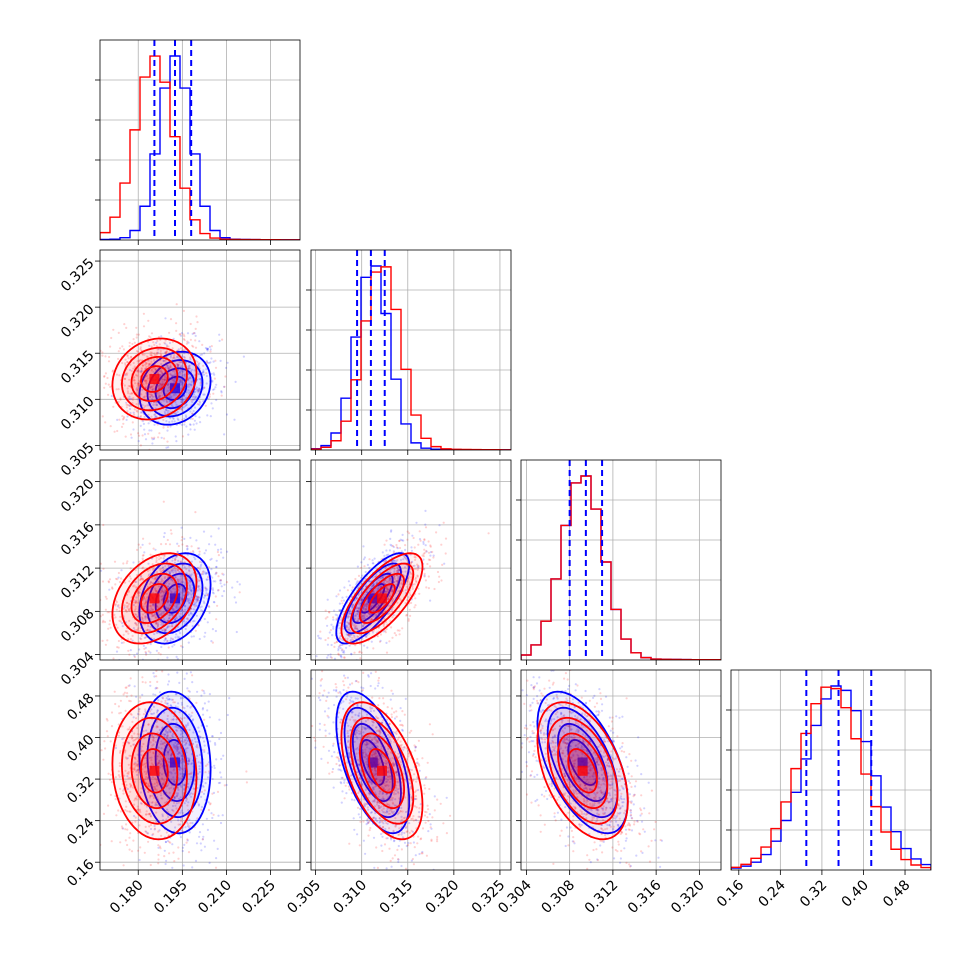 This screenshot has width=970, height=970. What do you see at coordinates (175, 388) in the screenshot?
I see `density-peak` at bounding box center [175, 388].